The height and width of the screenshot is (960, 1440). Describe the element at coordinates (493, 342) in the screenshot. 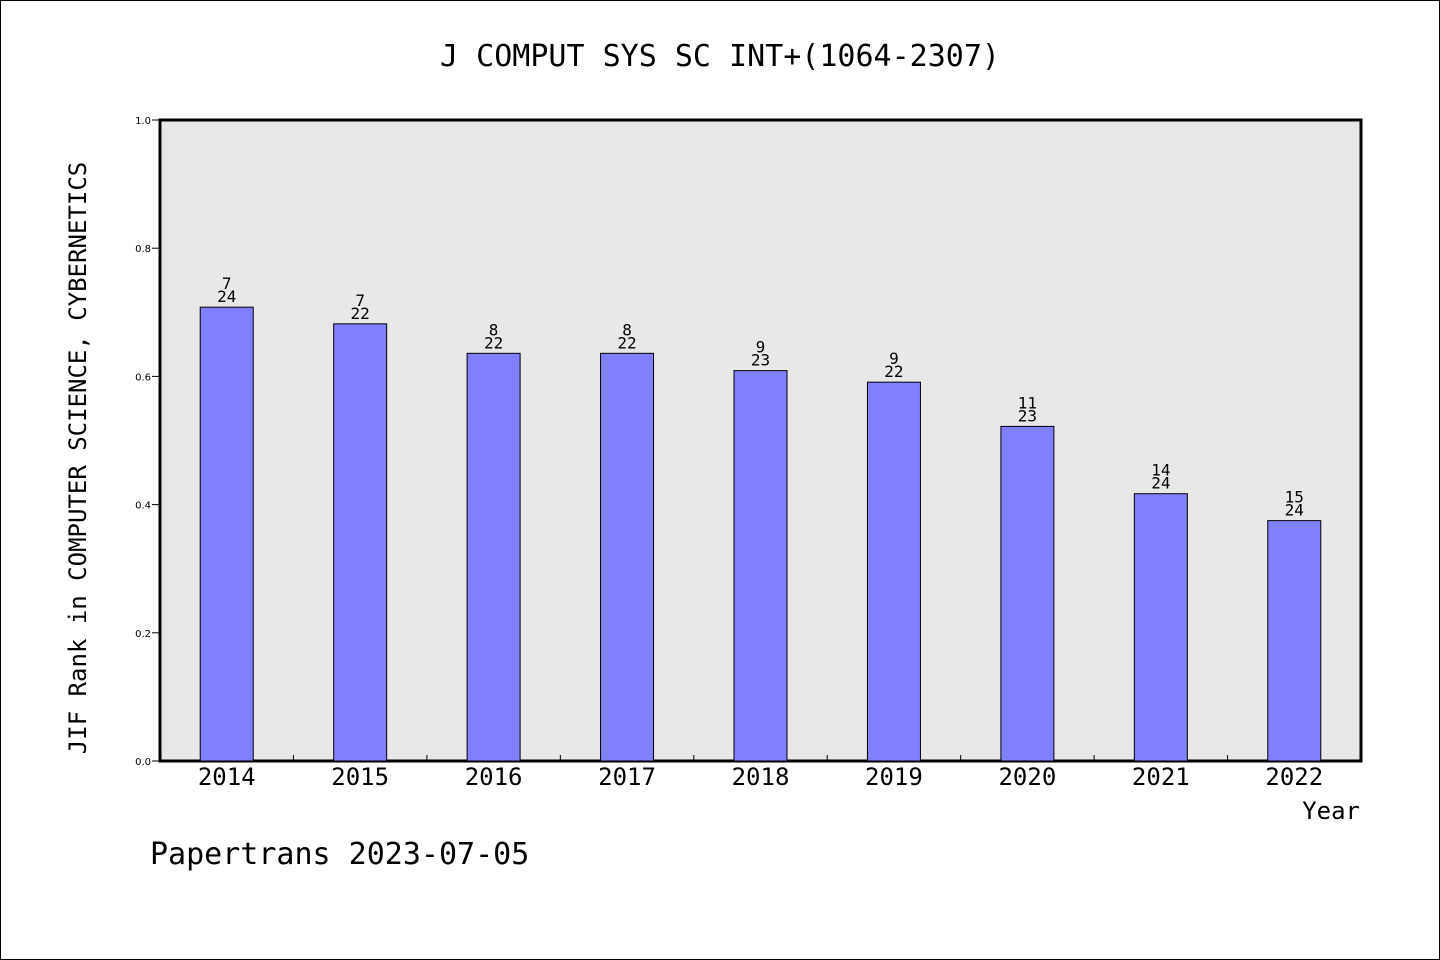

I see `data-label-total-2016: 22` at that location.